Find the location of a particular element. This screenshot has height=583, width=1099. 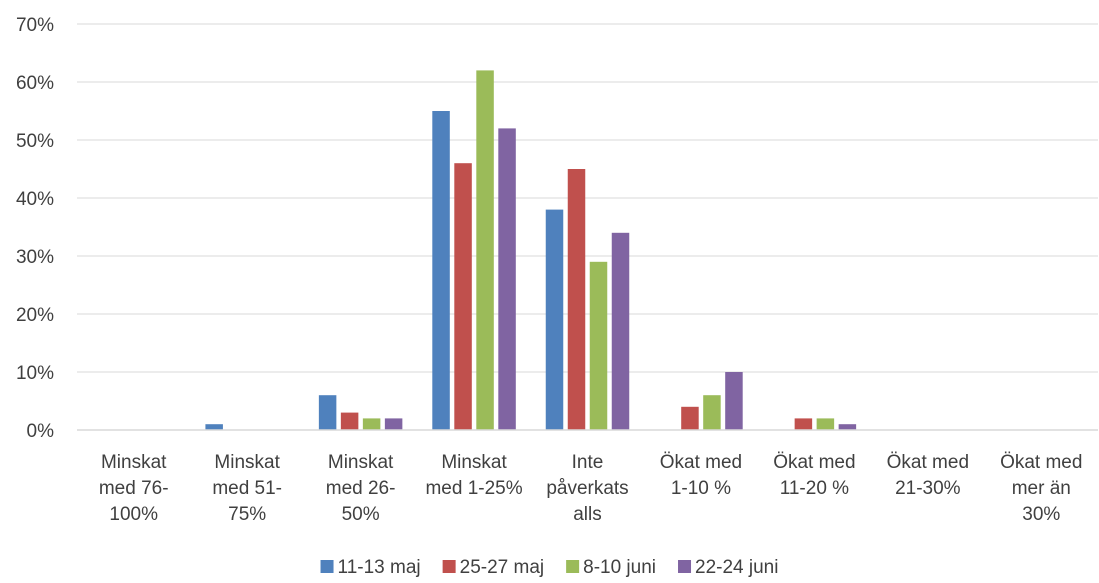

legend-item: 22-24 juni is located at coordinates (728, 567).